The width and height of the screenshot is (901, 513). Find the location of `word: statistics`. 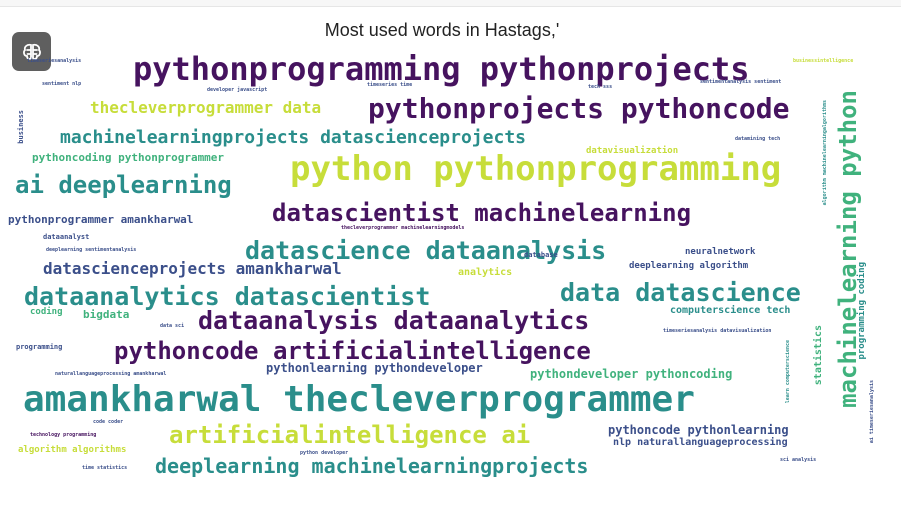

word: statistics is located at coordinates (819, 355).